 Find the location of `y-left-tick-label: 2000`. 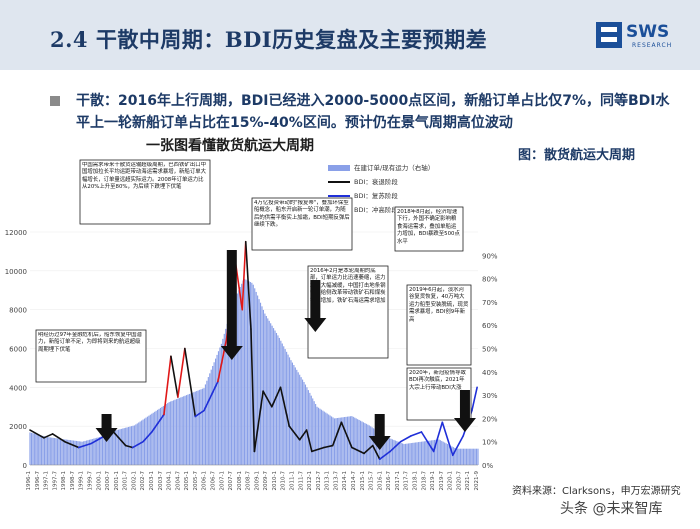

y-left-tick-label: 2000 is located at coordinates (18, 427).